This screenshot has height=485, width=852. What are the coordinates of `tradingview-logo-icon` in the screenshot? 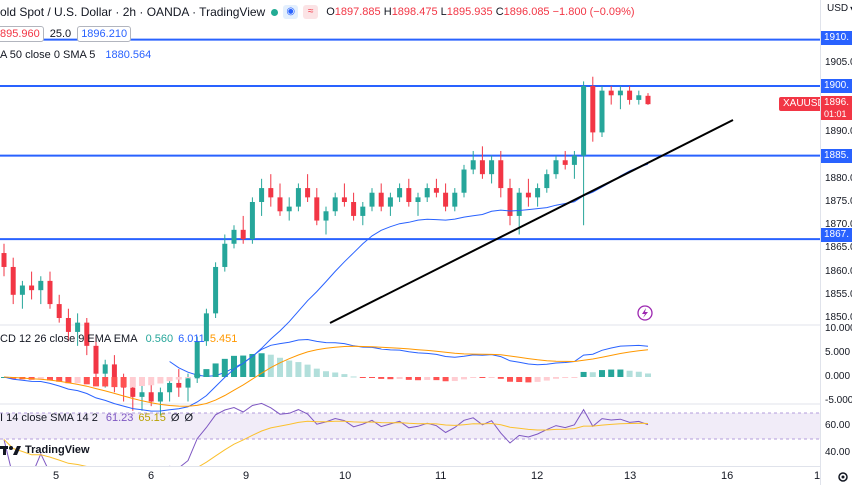 It's located at (10, 450).